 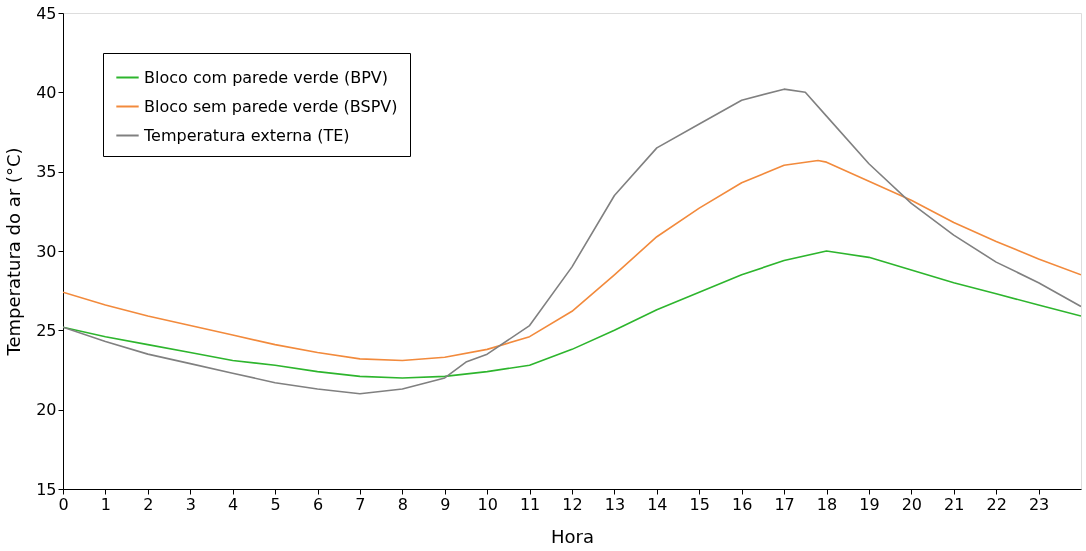 I want to click on x-tick-label: 23, so click(x=1039, y=504).